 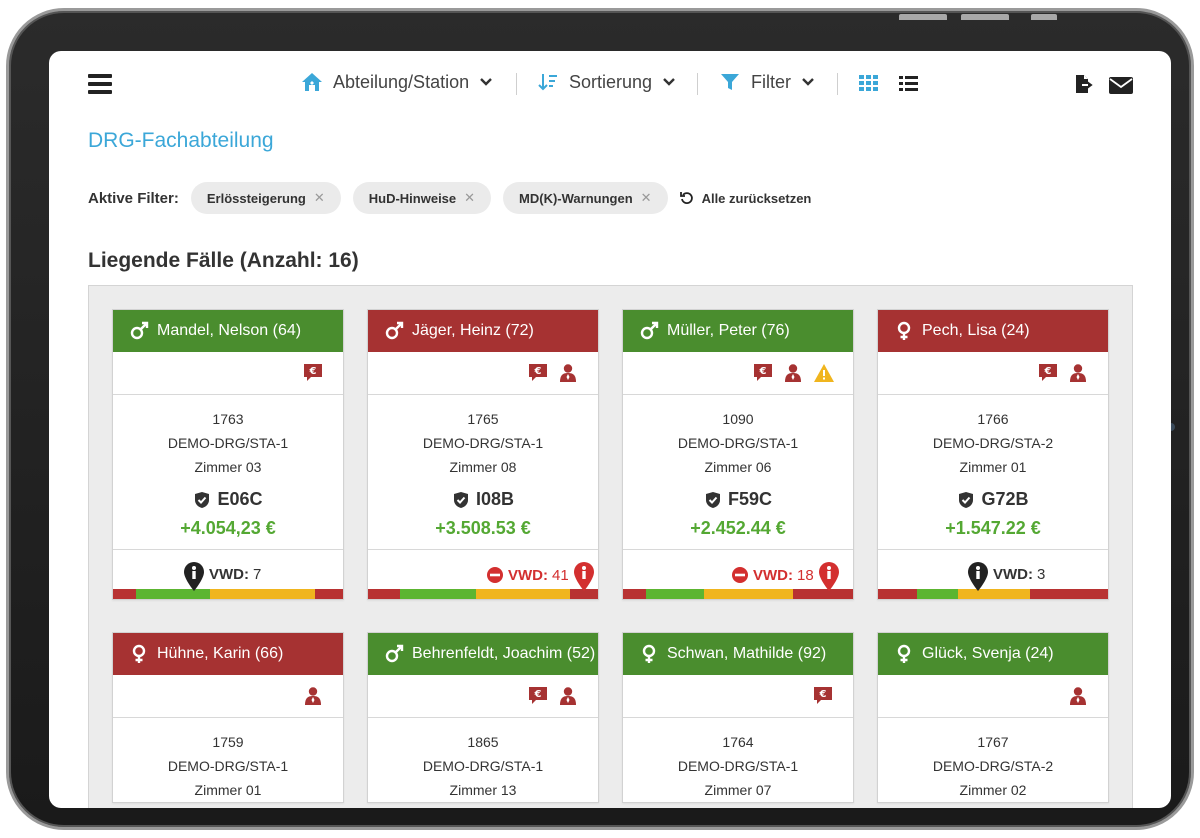 What do you see at coordinates (823, 373) in the screenshot?
I see `warning-icon` at bounding box center [823, 373].